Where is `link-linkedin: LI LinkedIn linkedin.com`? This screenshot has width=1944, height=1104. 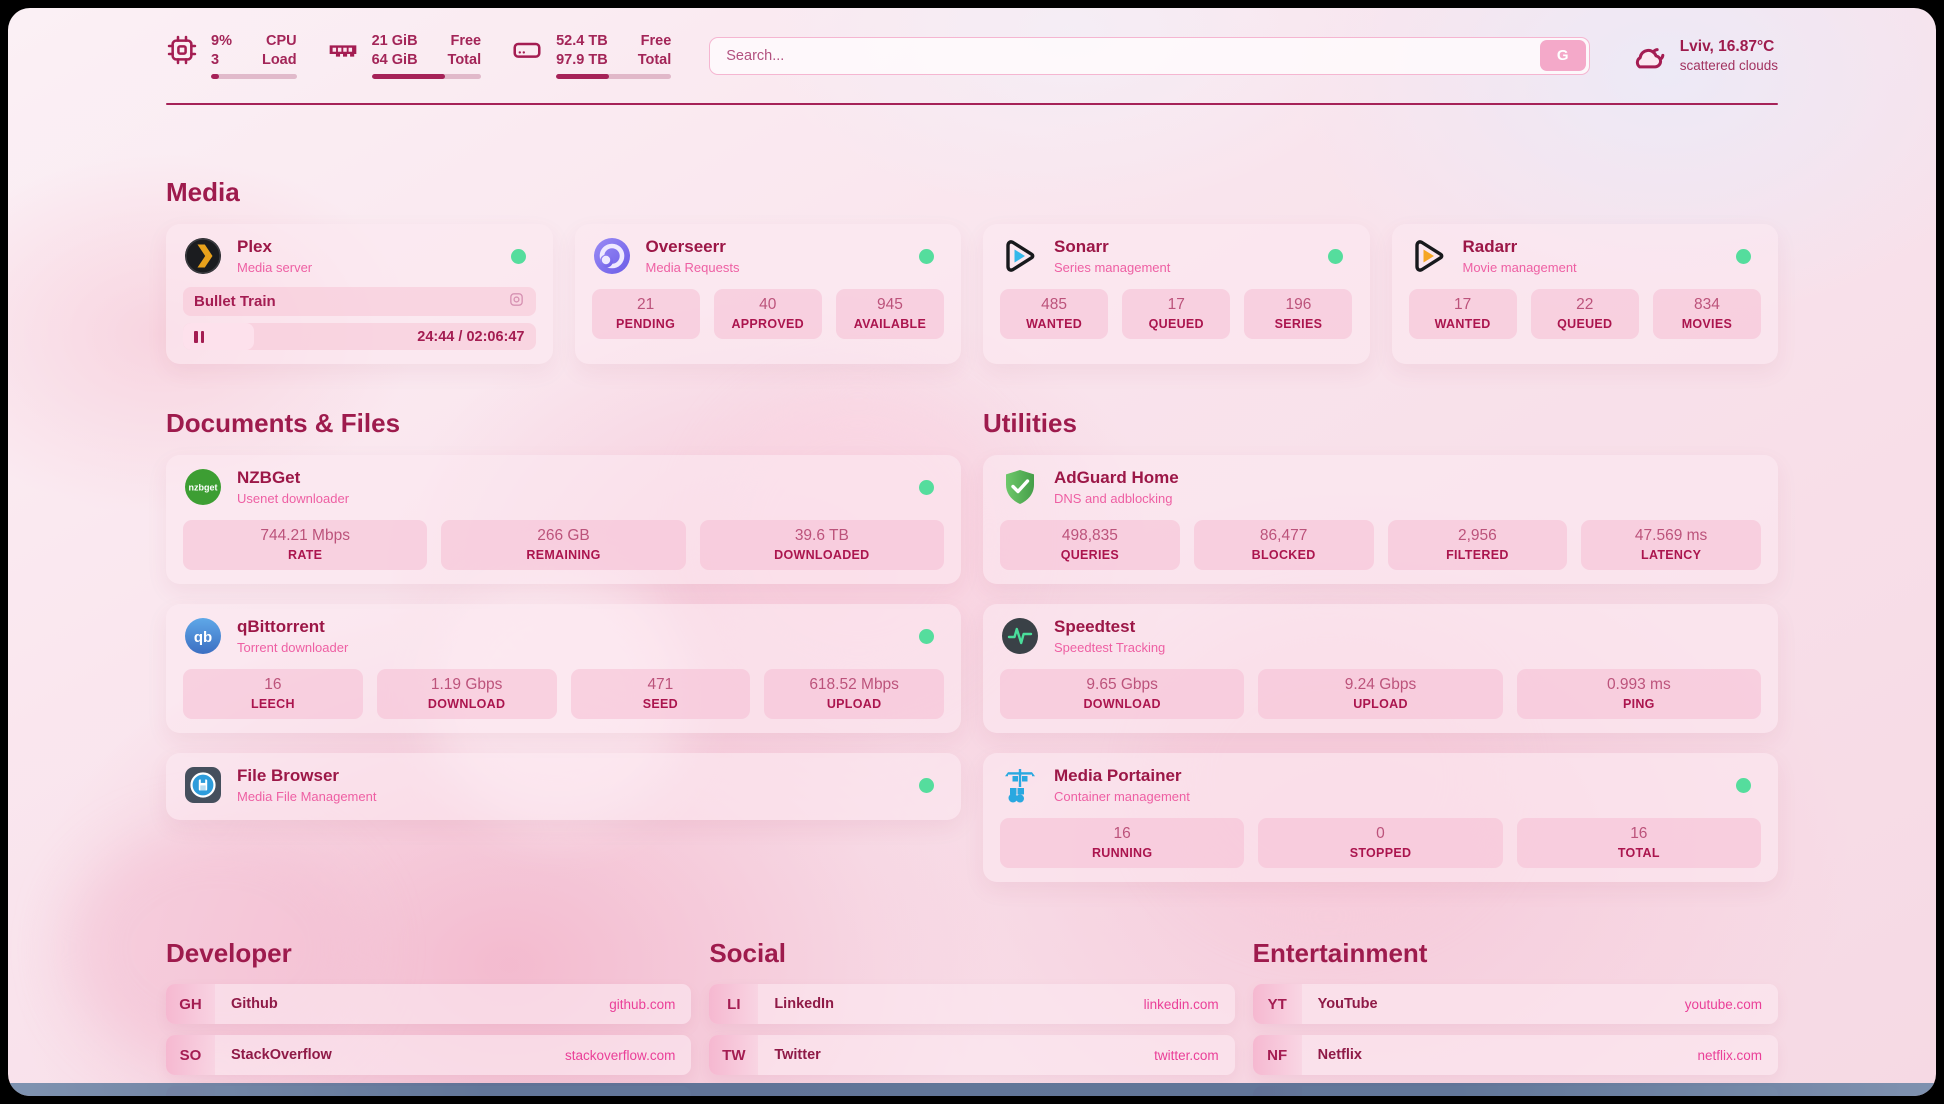 link-linkedin: LI LinkedIn linkedin.com is located at coordinates (972, 1004).